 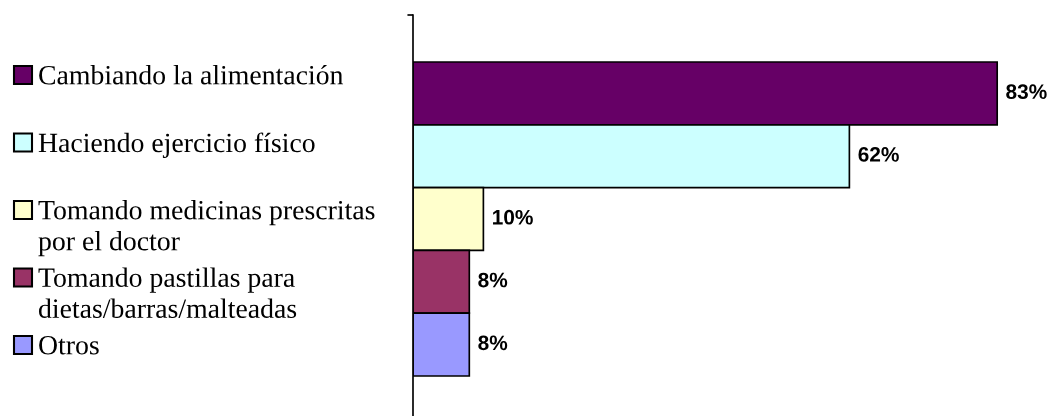 What do you see at coordinates (176, 145) in the screenshot?
I see `y-tick-label: Haciendo ejercicio físico` at bounding box center [176, 145].